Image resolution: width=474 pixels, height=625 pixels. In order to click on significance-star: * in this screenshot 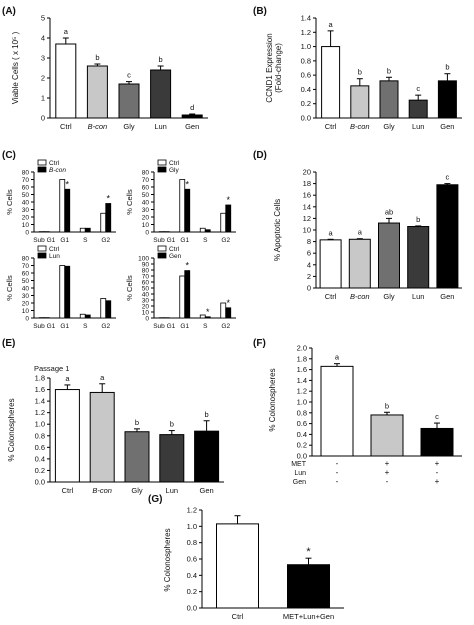, I will do `click(187, 184)`.